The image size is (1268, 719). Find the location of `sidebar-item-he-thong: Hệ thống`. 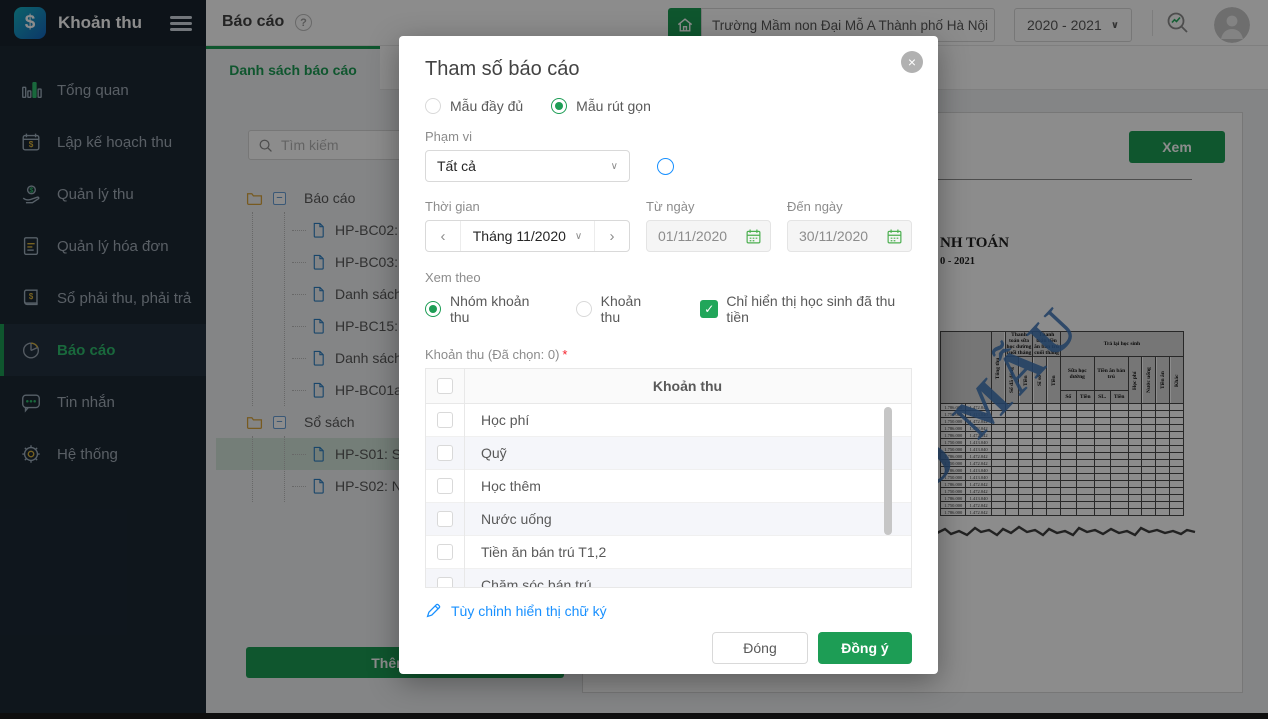

sidebar-item-he-thong: Hệ thống is located at coordinates (103, 454).